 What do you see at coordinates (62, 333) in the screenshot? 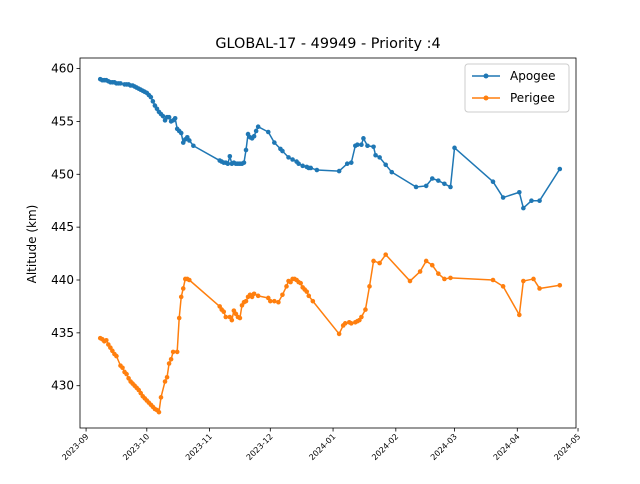
I see `y-tick-label: 435` at bounding box center [62, 333].